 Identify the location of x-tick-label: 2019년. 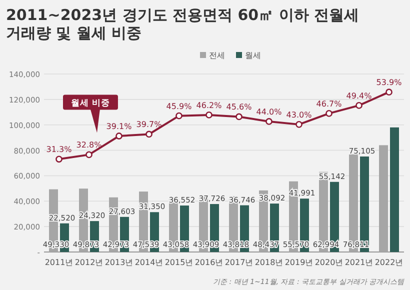
(299, 262).